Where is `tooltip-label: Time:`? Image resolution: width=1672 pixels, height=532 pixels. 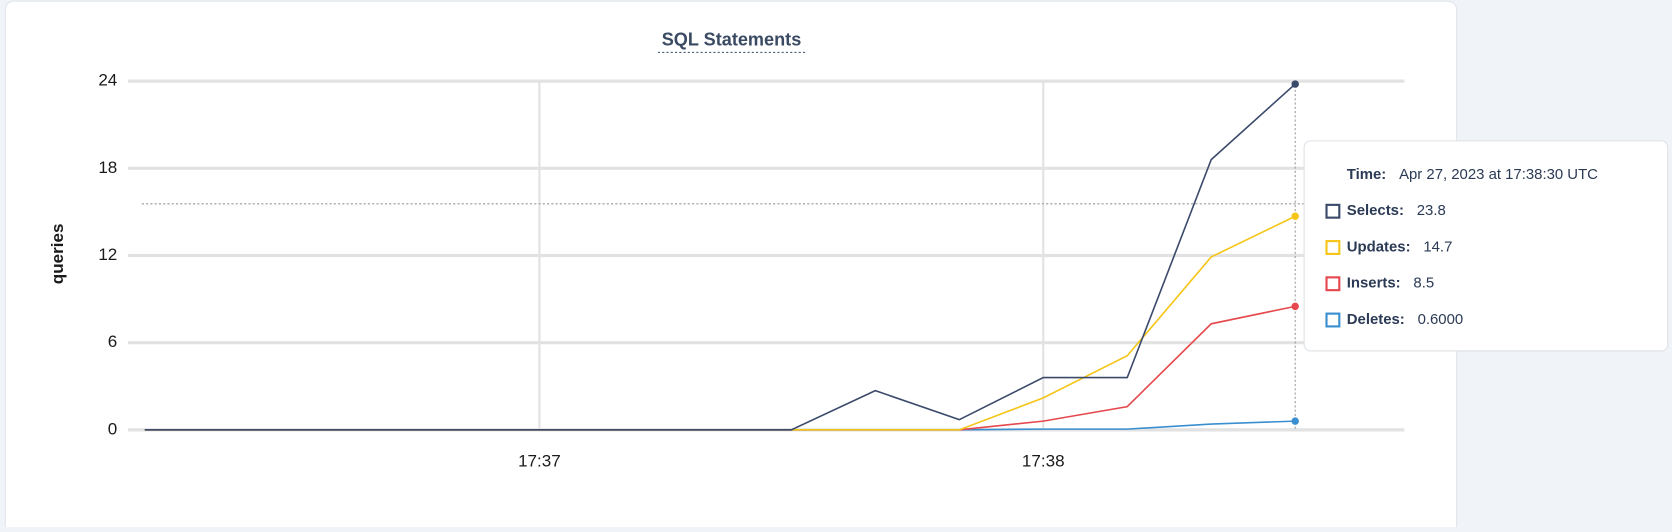
tooltip-label: Time: is located at coordinates (1367, 174).